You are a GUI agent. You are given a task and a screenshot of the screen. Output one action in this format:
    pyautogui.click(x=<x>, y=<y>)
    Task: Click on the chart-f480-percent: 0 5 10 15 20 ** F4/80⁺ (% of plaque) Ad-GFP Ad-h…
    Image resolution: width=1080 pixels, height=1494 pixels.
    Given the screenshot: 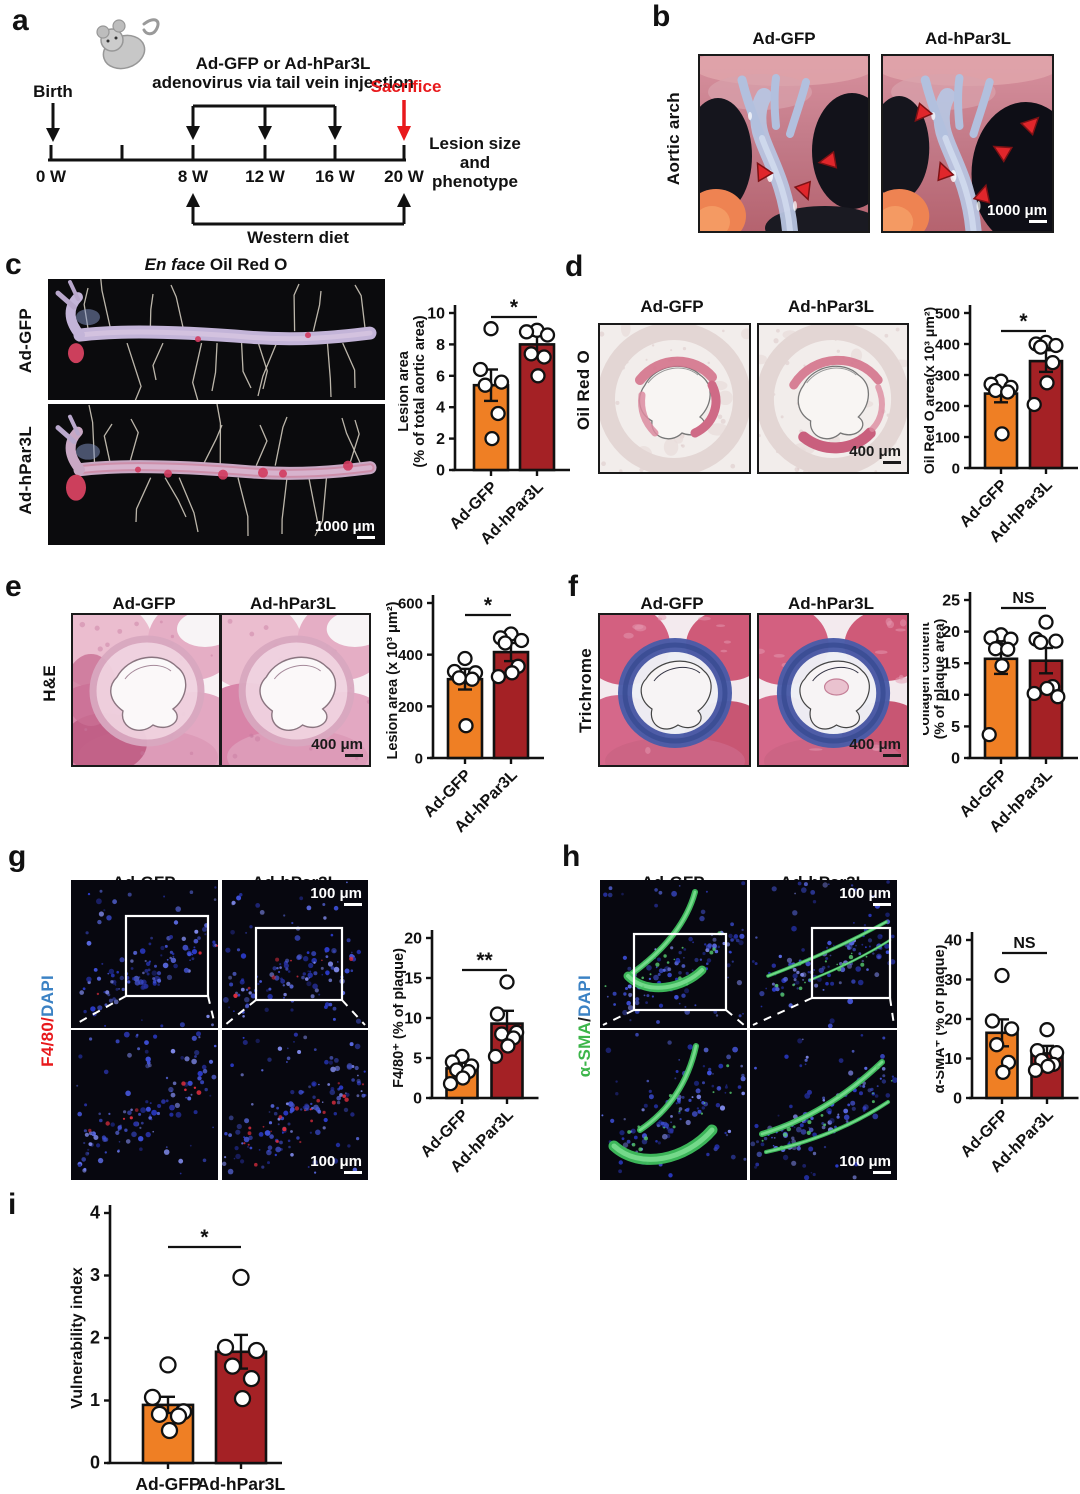 What is the action you would take?
    pyautogui.click(x=473, y=1071)
    